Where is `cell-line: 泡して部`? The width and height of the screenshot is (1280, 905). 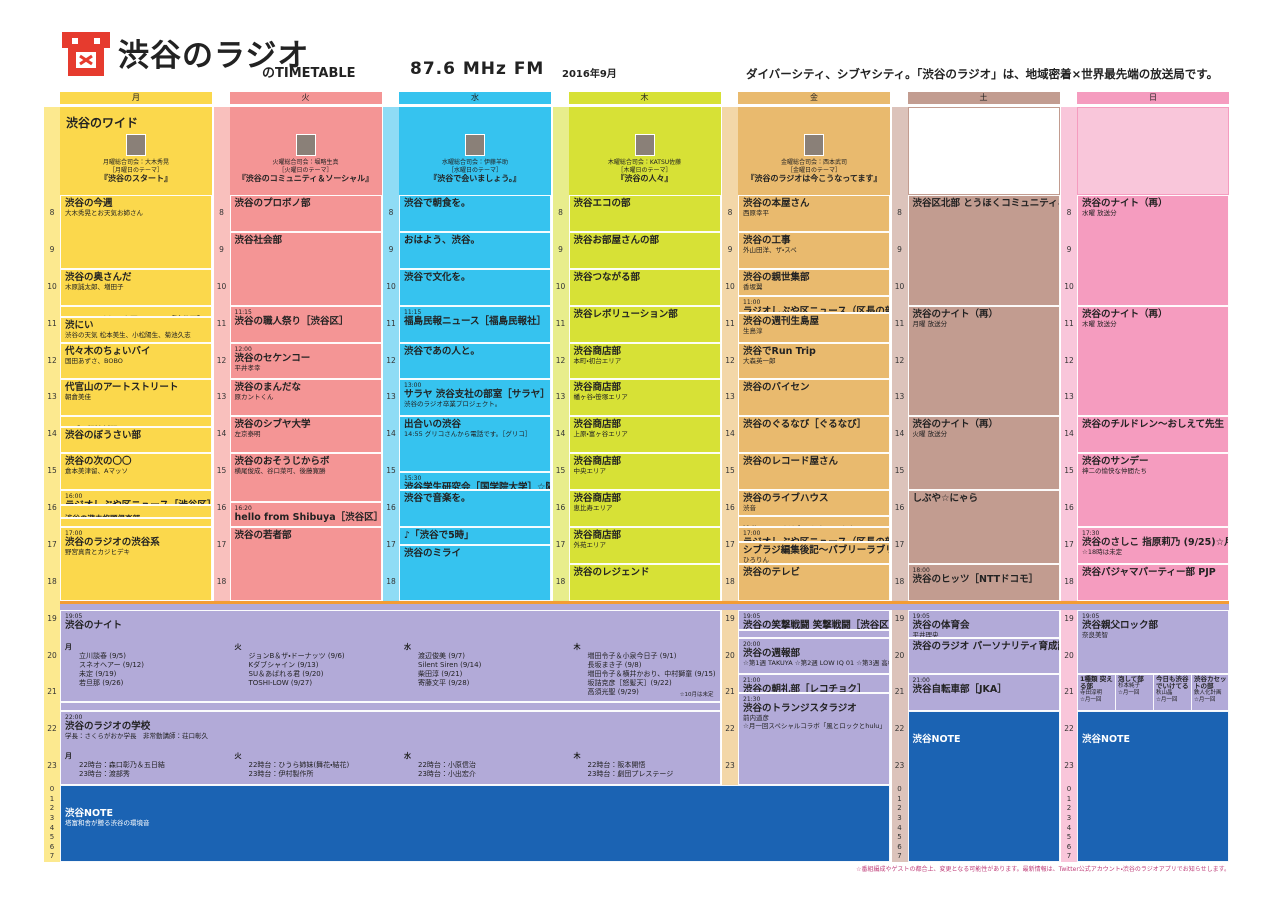 cell-line: 泡して部 is located at coordinates (1131, 679).